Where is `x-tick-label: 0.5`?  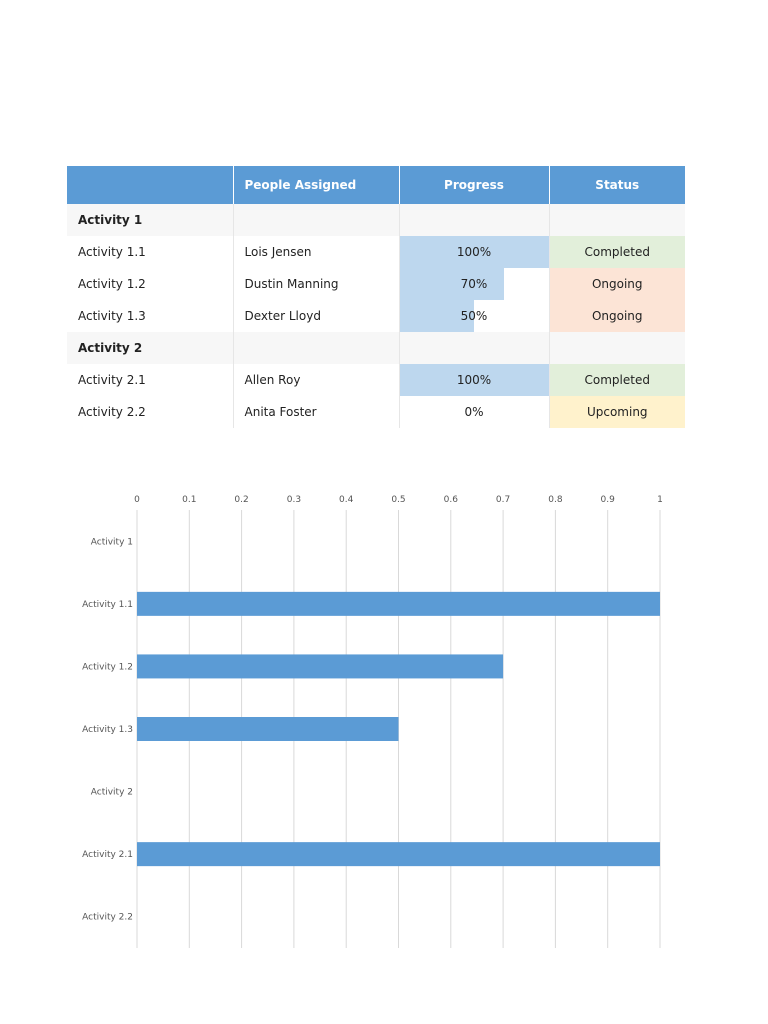 x-tick-label: 0.5 is located at coordinates (398, 500).